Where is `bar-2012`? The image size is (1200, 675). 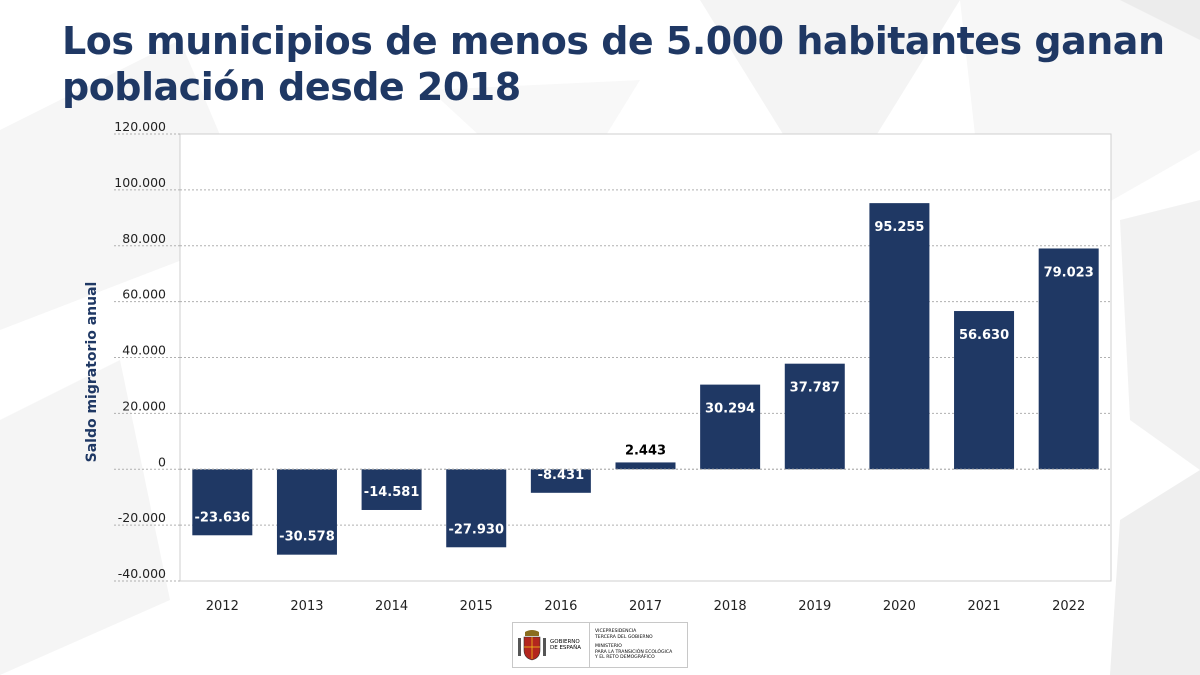
bar-2012 is located at coordinates (222, 502).